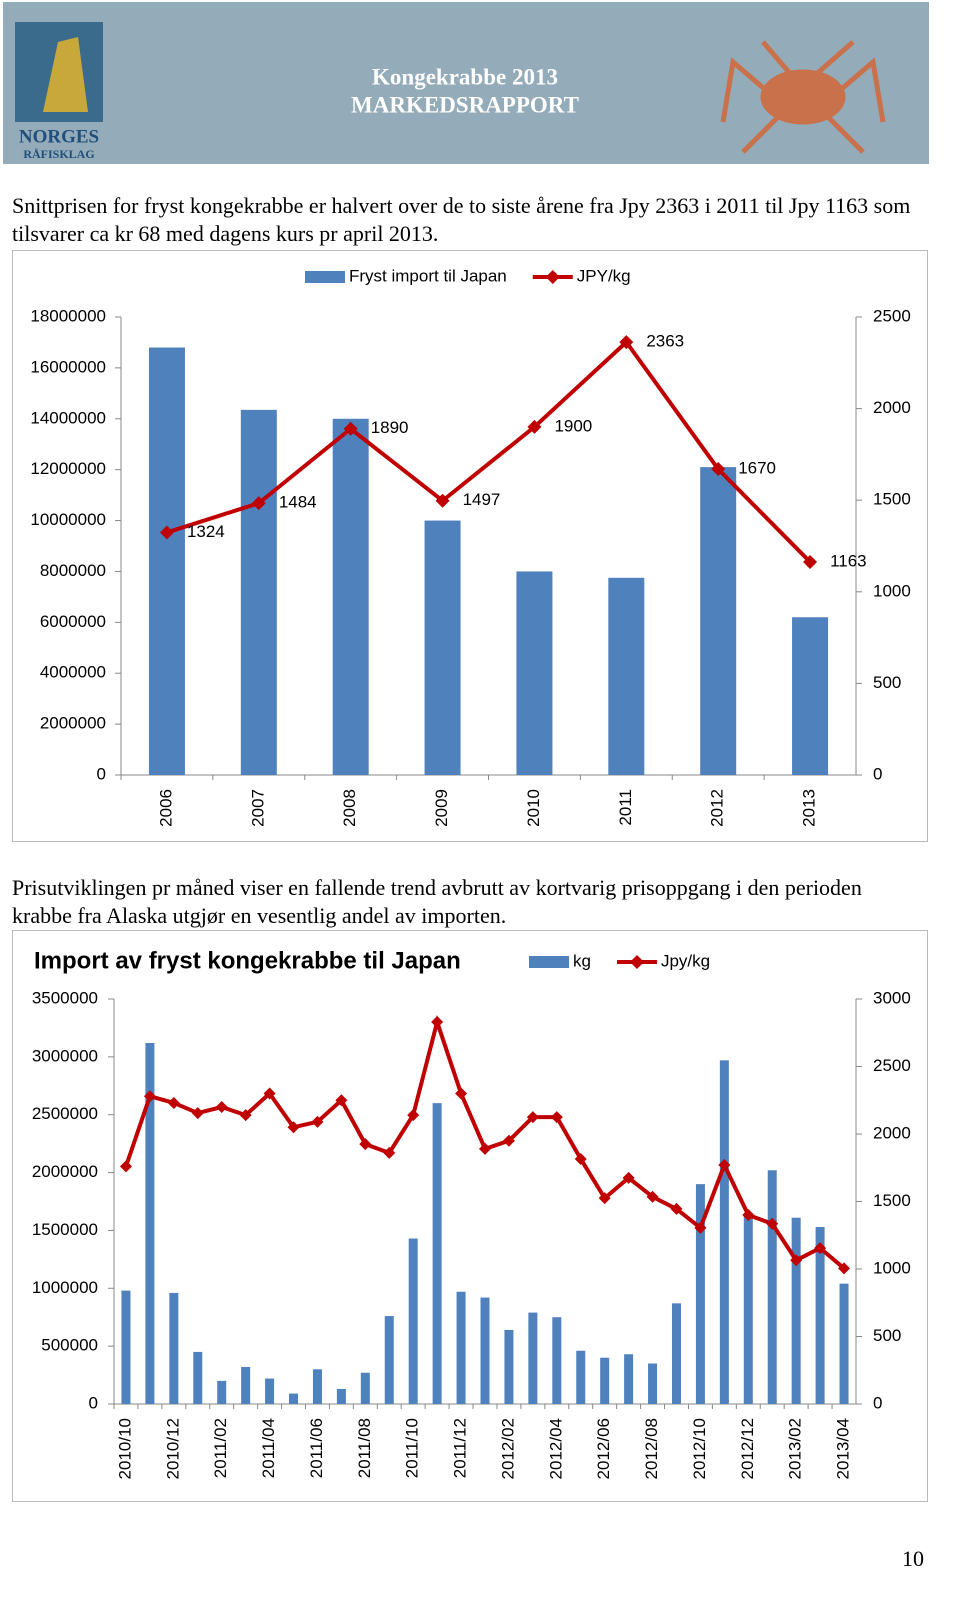 Image resolution: width=960 pixels, height=1619 pixels. What do you see at coordinates (843, 1448) in the screenshot?
I see `x-tick-label: 2013/04` at bounding box center [843, 1448].